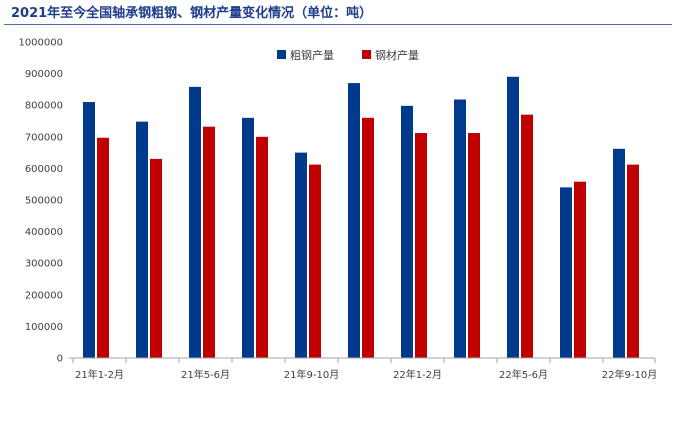 The image size is (676, 421). What do you see at coordinates (629, 374) in the screenshot?
I see `x-tick-label: 22年9-10月` at bounding box center [629, 374].